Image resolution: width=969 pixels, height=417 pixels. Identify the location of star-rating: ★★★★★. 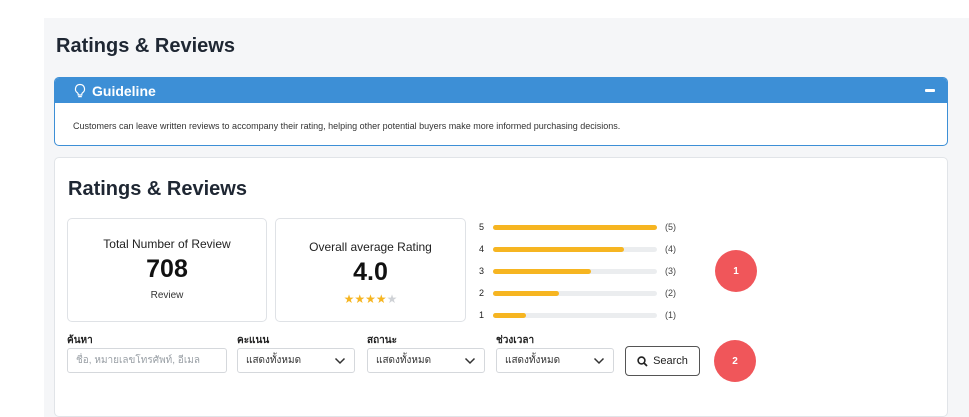
(370, 299).